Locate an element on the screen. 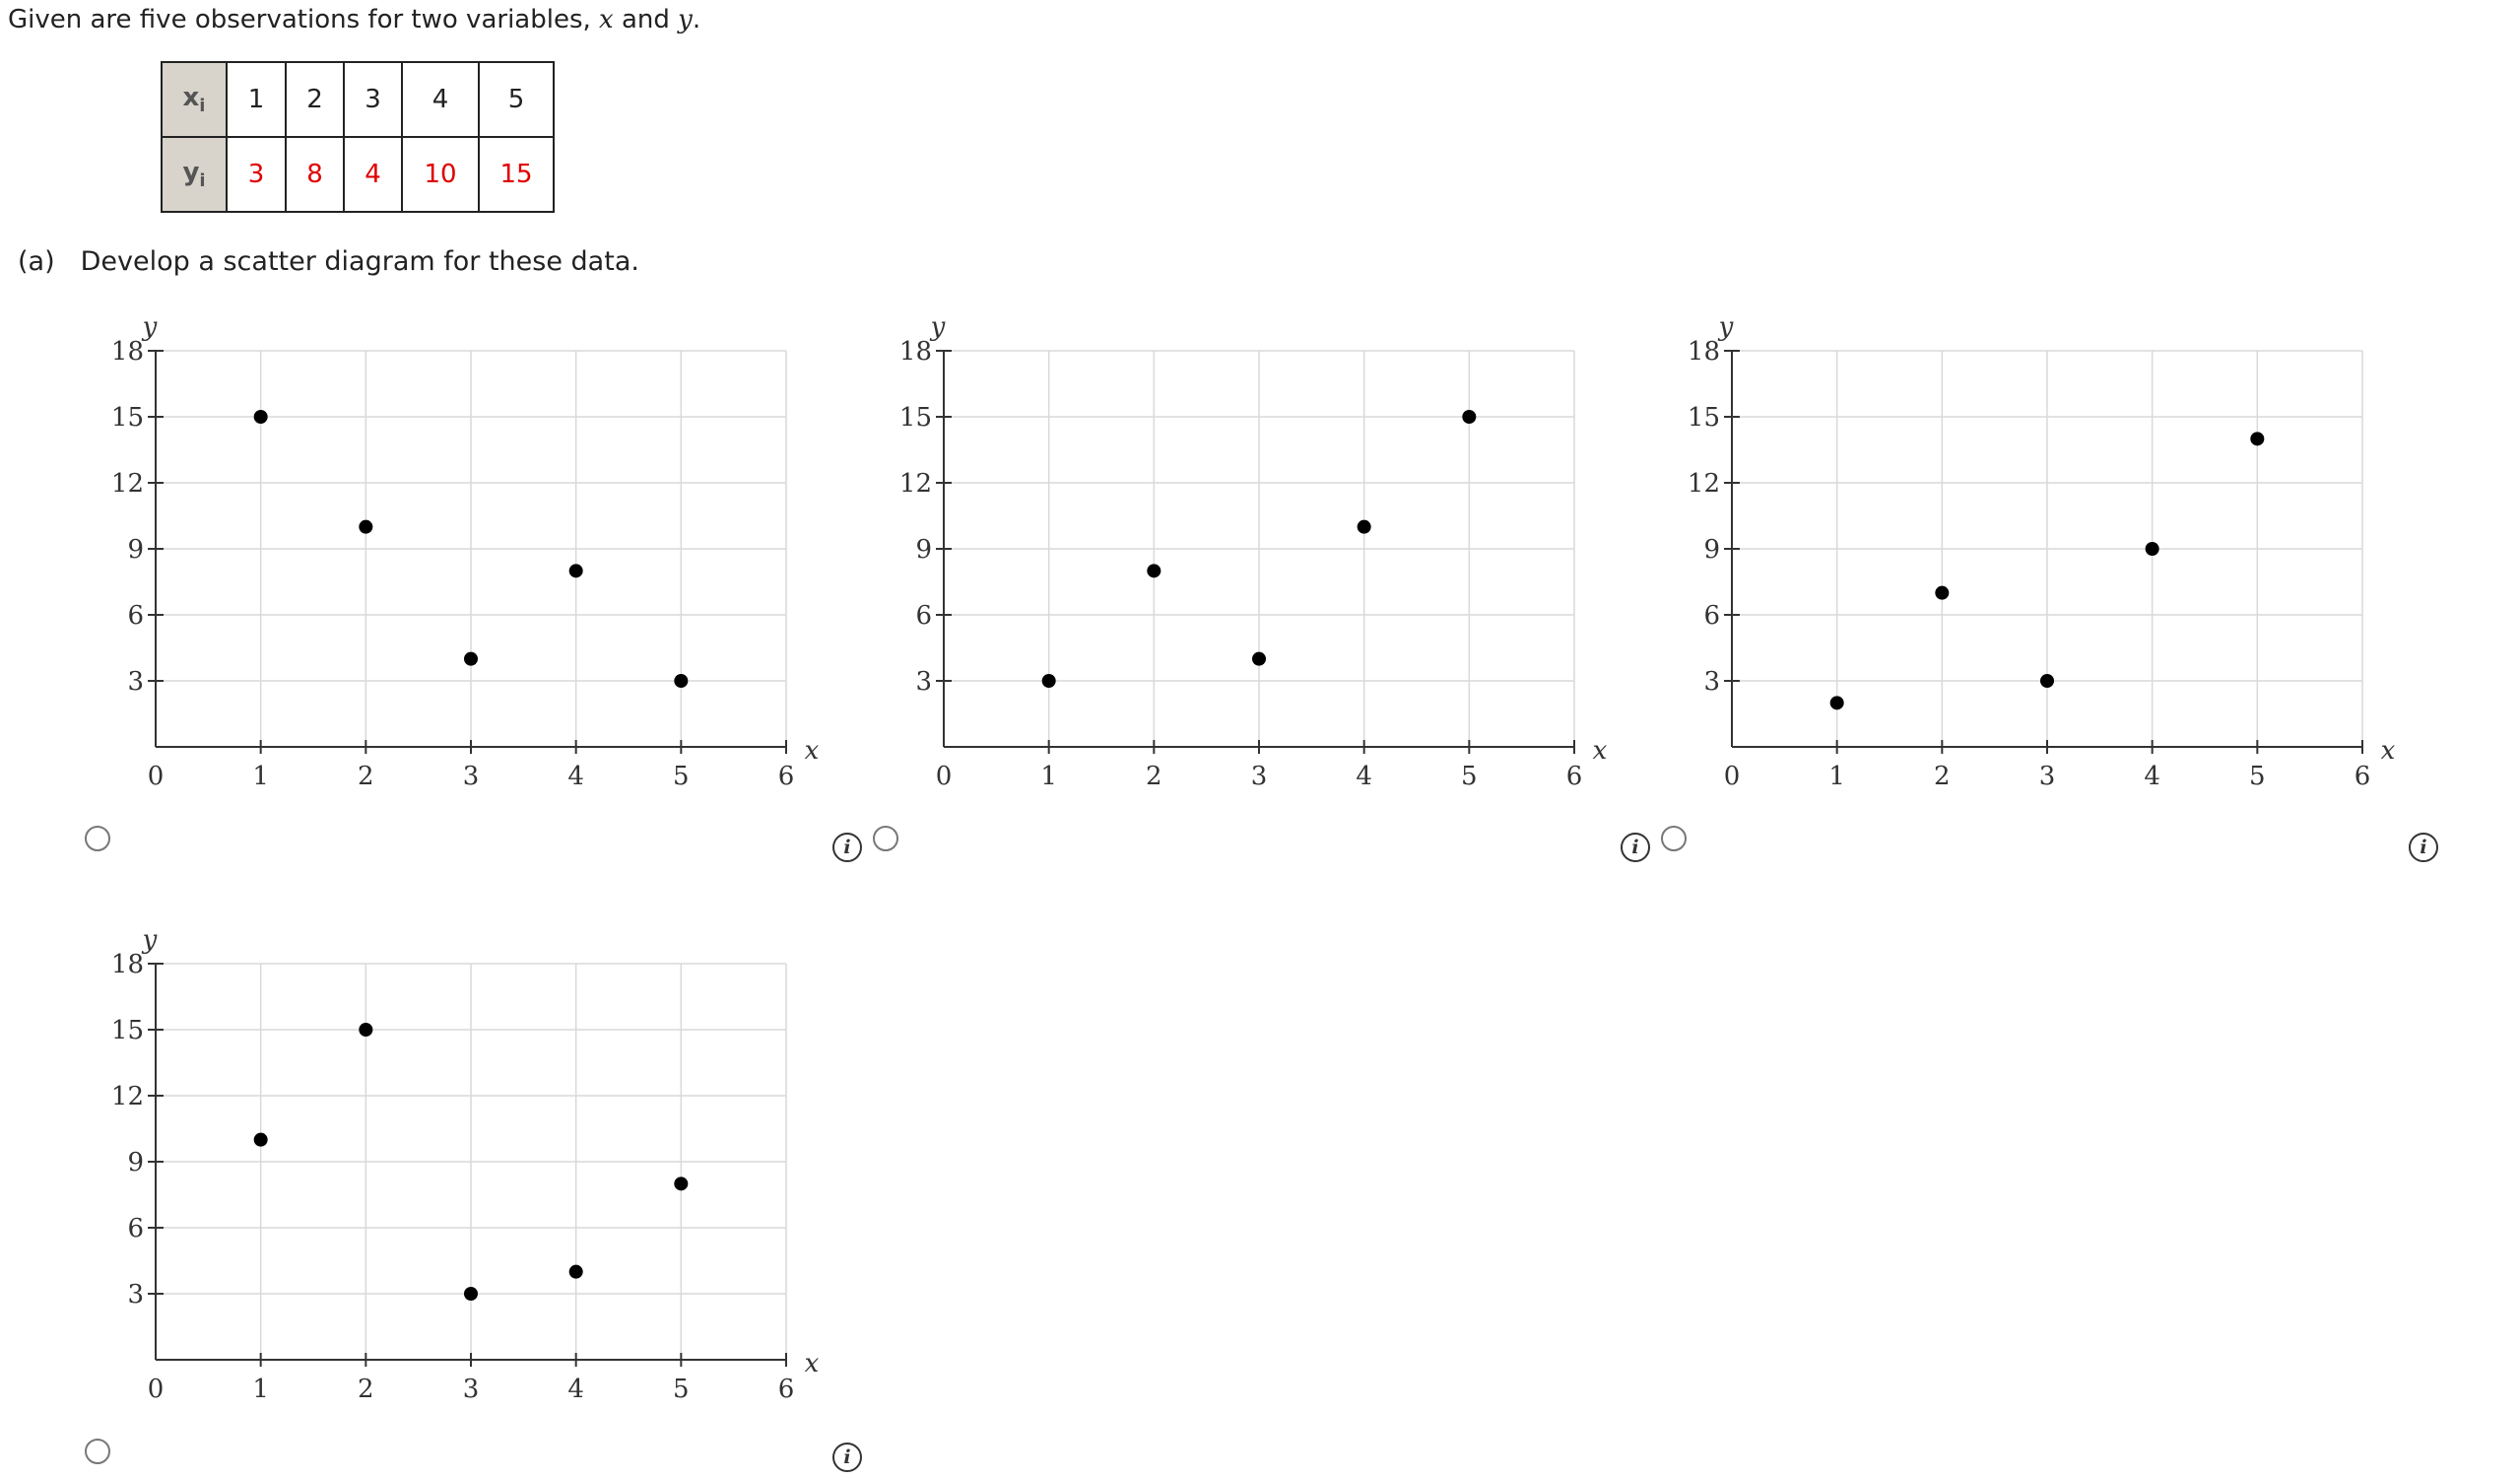 This screenshot has height=1478, width=2520. y-cell: 4 is located at coordinates (373, 174).